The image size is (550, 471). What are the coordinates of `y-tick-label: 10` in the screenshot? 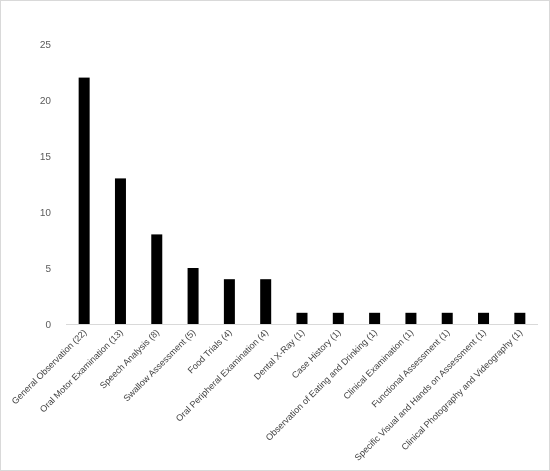 It's located at (46, 213).